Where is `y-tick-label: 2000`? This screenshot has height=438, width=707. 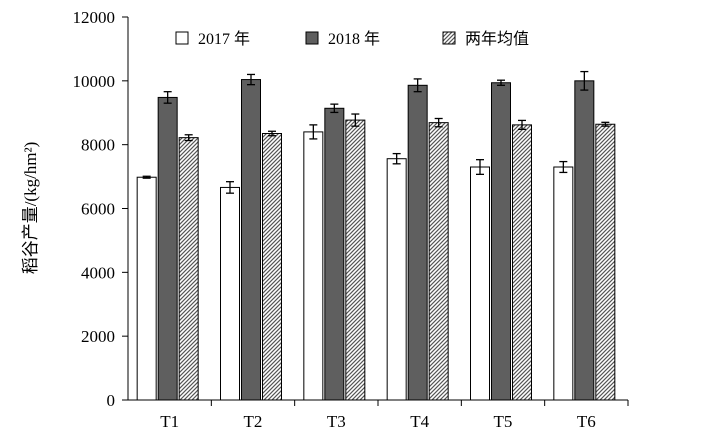 y-tick-label: 2000 is located at coordinates (98, 336).